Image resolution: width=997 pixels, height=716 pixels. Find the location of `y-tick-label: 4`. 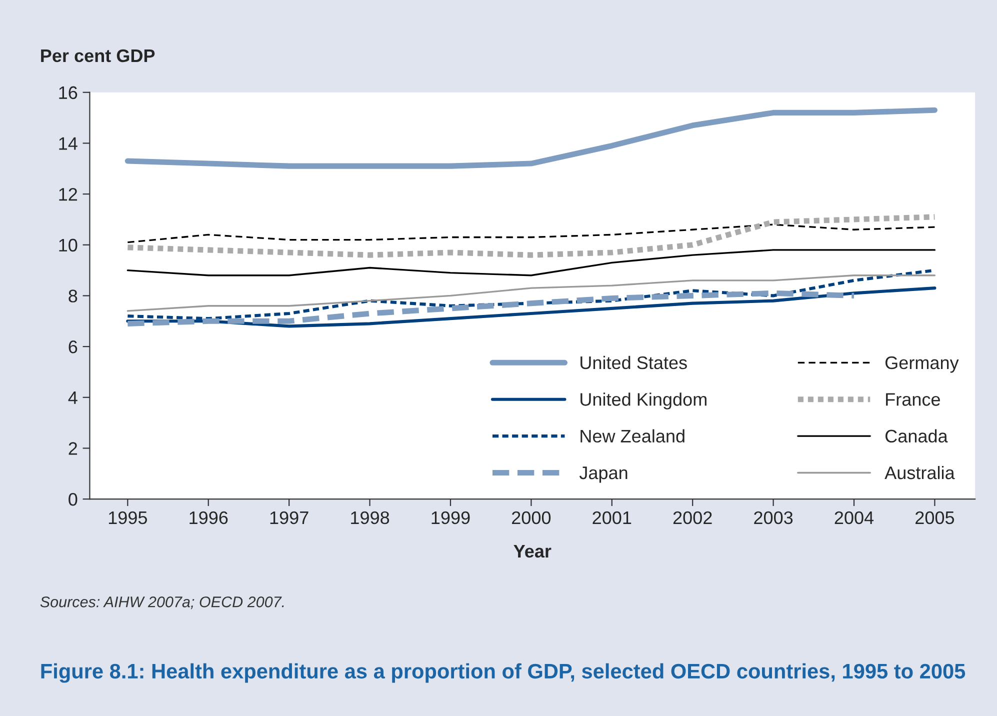

y-tick-label: 4 is located at coordinates (73, 398).